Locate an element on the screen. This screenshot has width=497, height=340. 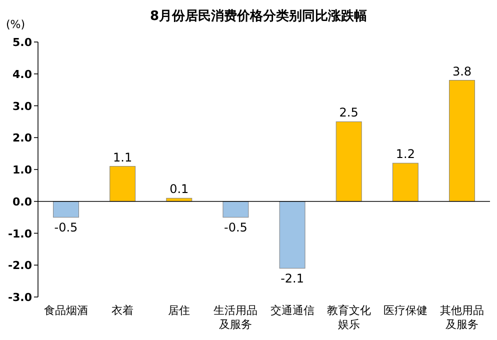
x-tick-label: 交通通信 is located at coordinates (292, 310).